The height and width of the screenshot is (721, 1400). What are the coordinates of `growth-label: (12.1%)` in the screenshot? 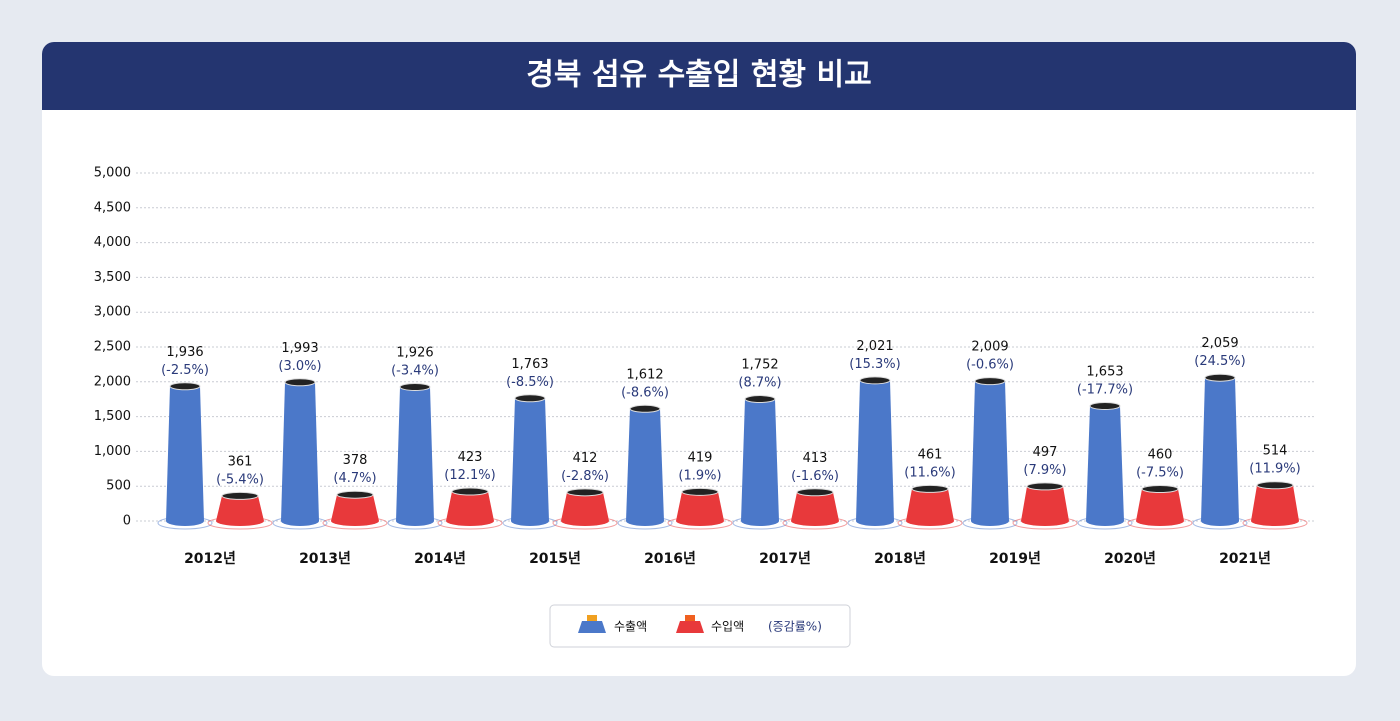 It's located at (469, 475).